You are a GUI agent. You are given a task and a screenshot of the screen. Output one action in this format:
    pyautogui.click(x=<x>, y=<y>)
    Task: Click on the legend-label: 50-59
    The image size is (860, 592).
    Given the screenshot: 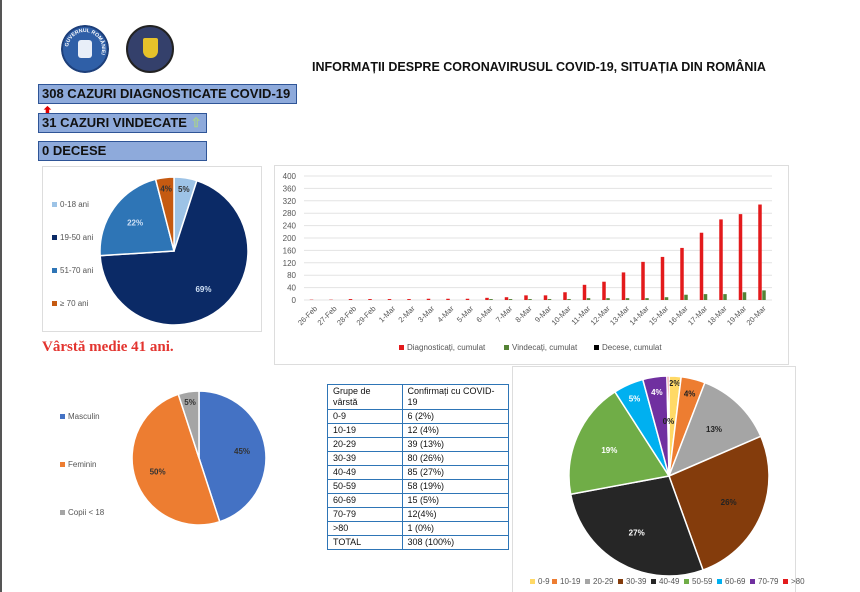 What is the action you would take?
    pyautogui.click(x=702, y=581)
    